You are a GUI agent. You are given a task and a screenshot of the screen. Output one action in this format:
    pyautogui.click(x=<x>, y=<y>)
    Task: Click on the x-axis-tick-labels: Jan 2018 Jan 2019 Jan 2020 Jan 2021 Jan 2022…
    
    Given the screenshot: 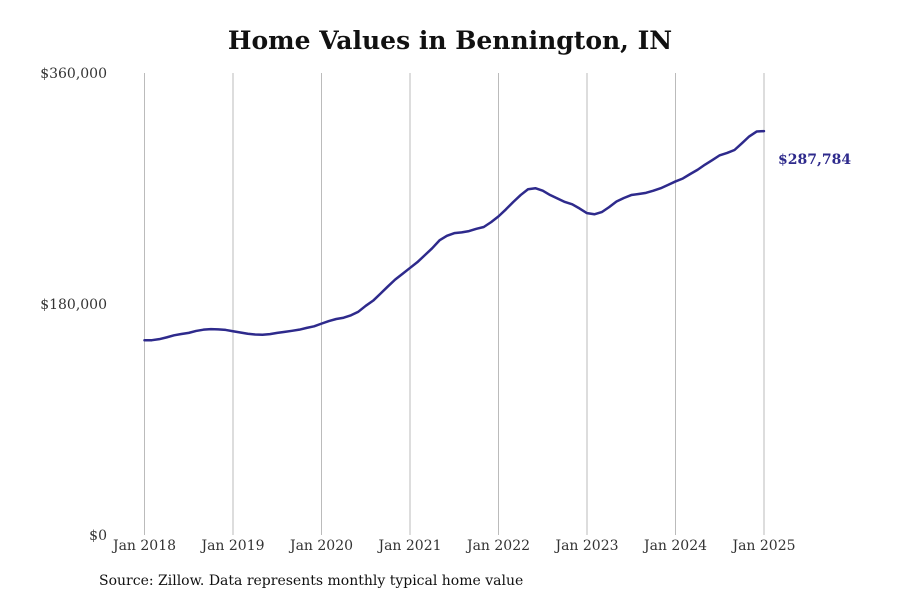 What is the action you would take?
    pyautogui.click(x=453, y=546)
    